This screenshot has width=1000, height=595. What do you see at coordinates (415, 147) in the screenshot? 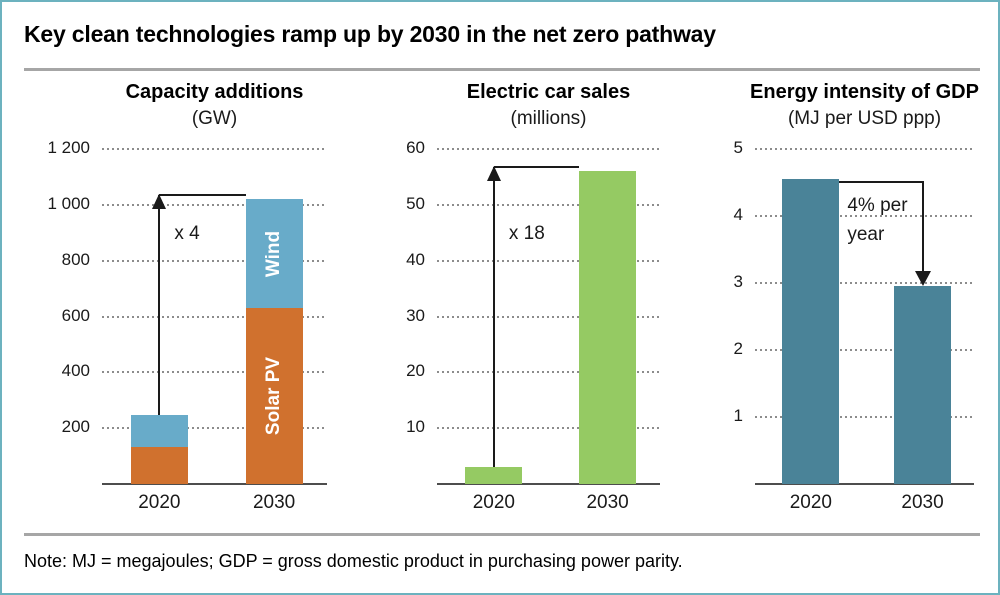
I see `y-tick-label: 60` at bounding box center [415, 147].